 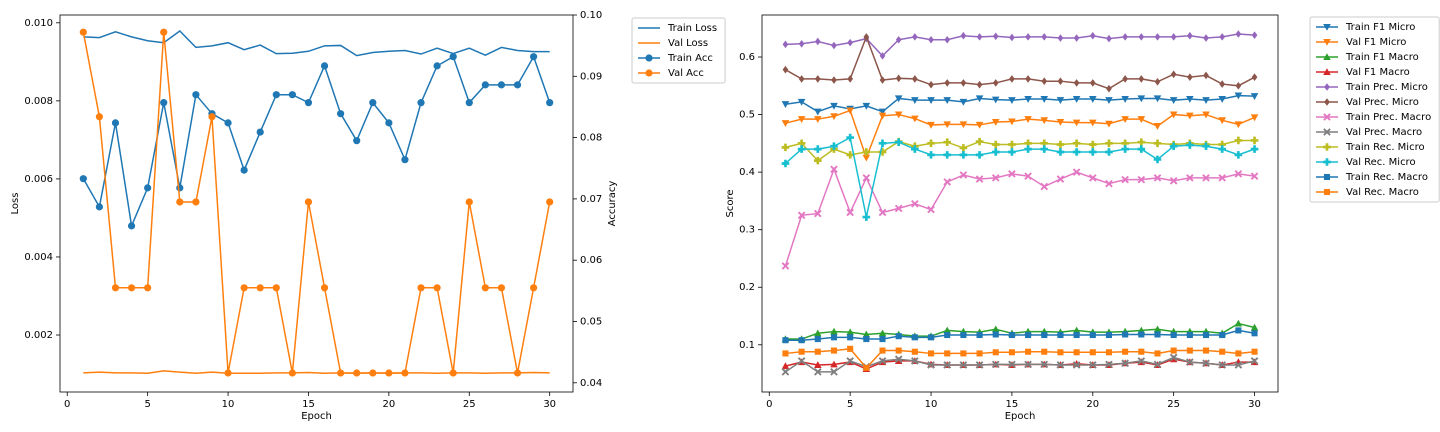 What do you see at coordinates (747, 115) in the screenshot?
I see `y-tick-label: 0.5` at bounding box center [747, 115].